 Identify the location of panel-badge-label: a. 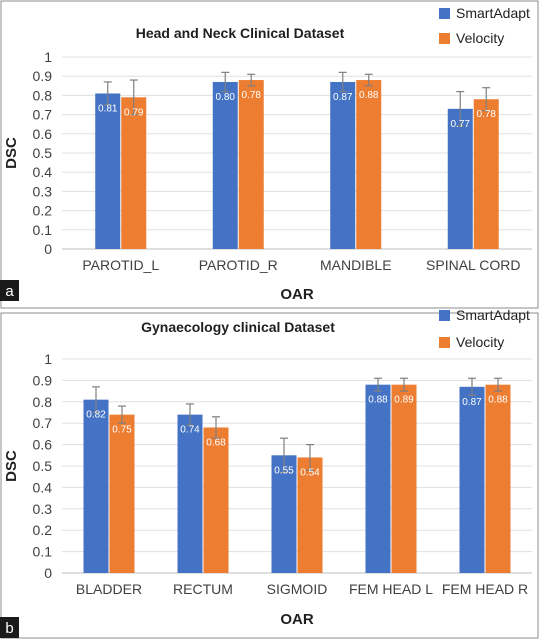
(9, 291).